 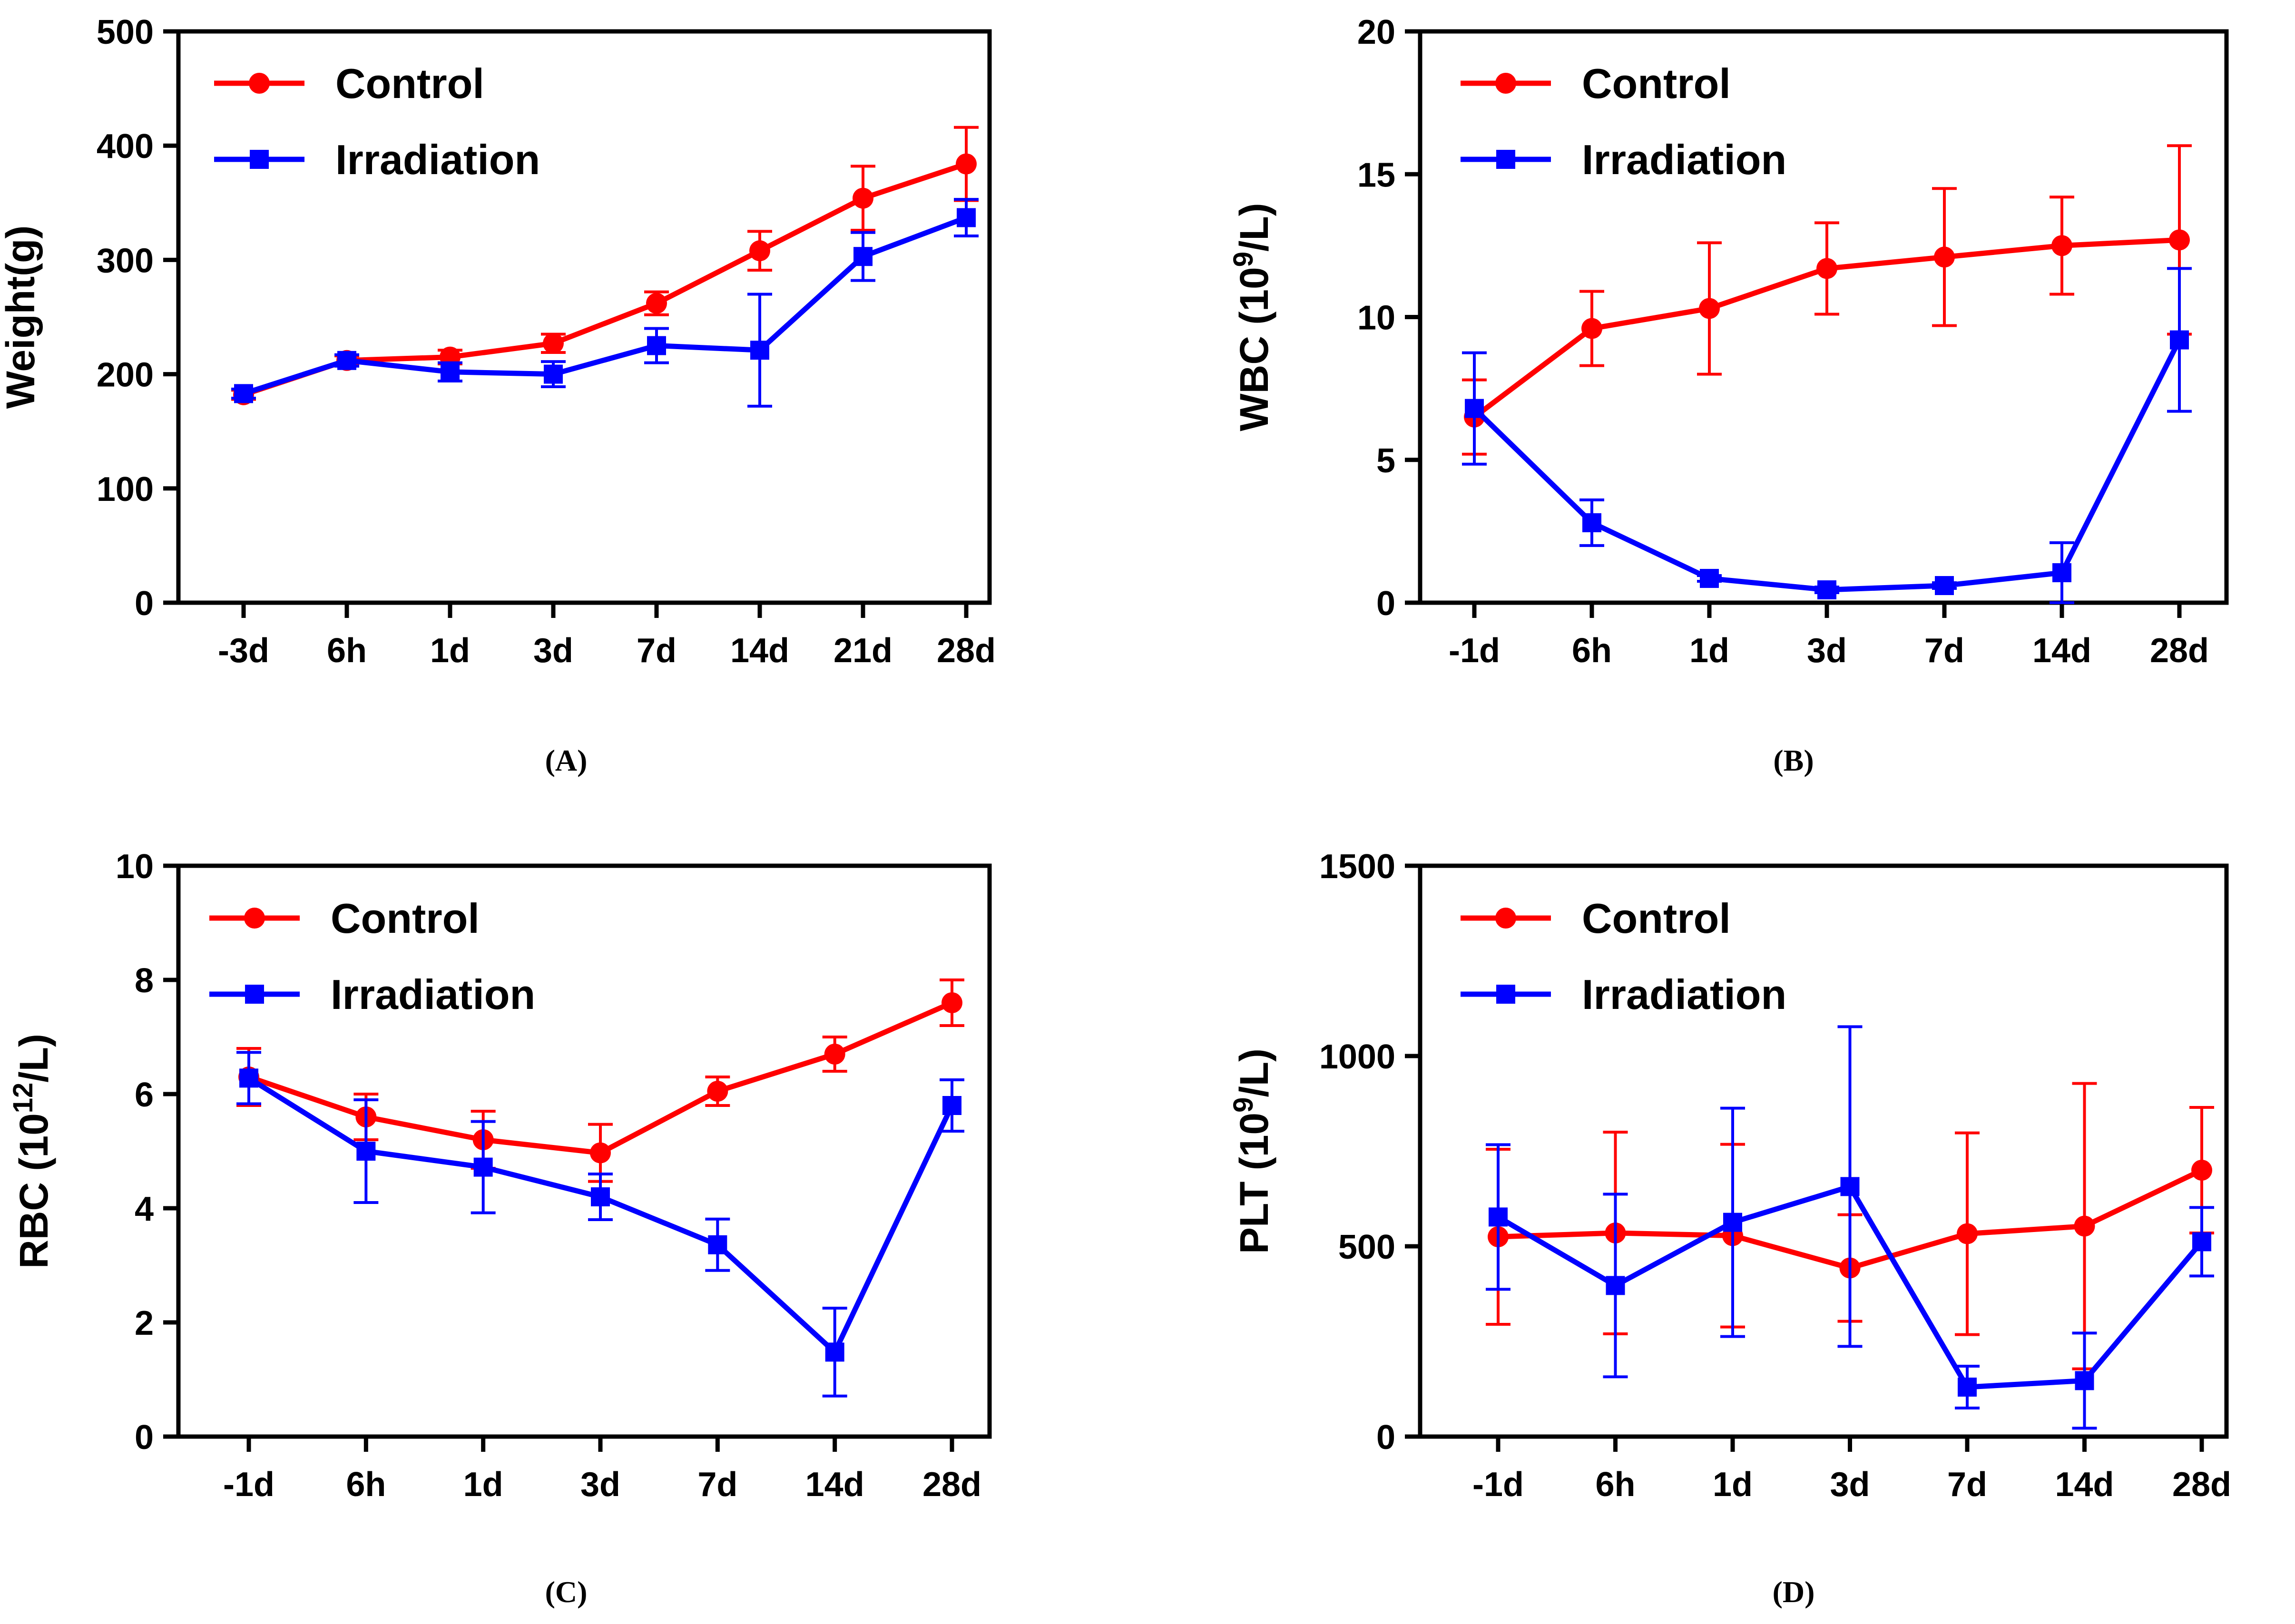 What do you see at coordinates (566, 760) in the screenshot?
I see `panel-caption: (A)` at bounding box center [566, 760].